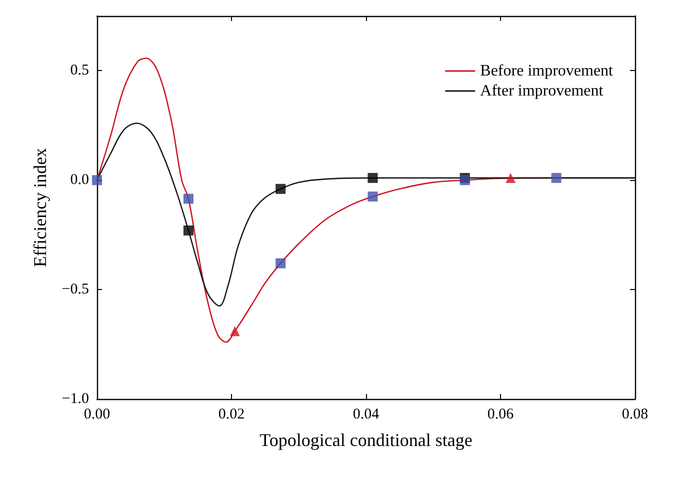 This screenshot has width=676, height=480. What do you see at coordinates (542, 91) in the screenshot?
I see `legend-label: After improvement` at bounding box center [542, 91].